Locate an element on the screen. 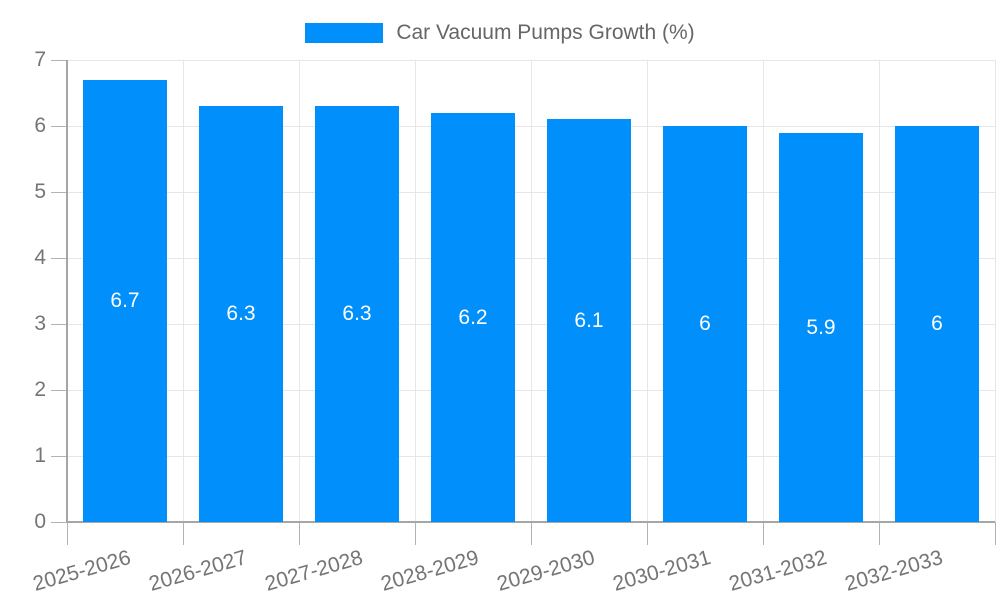  bar-2029-2030 is located at coordinates (589, 320).